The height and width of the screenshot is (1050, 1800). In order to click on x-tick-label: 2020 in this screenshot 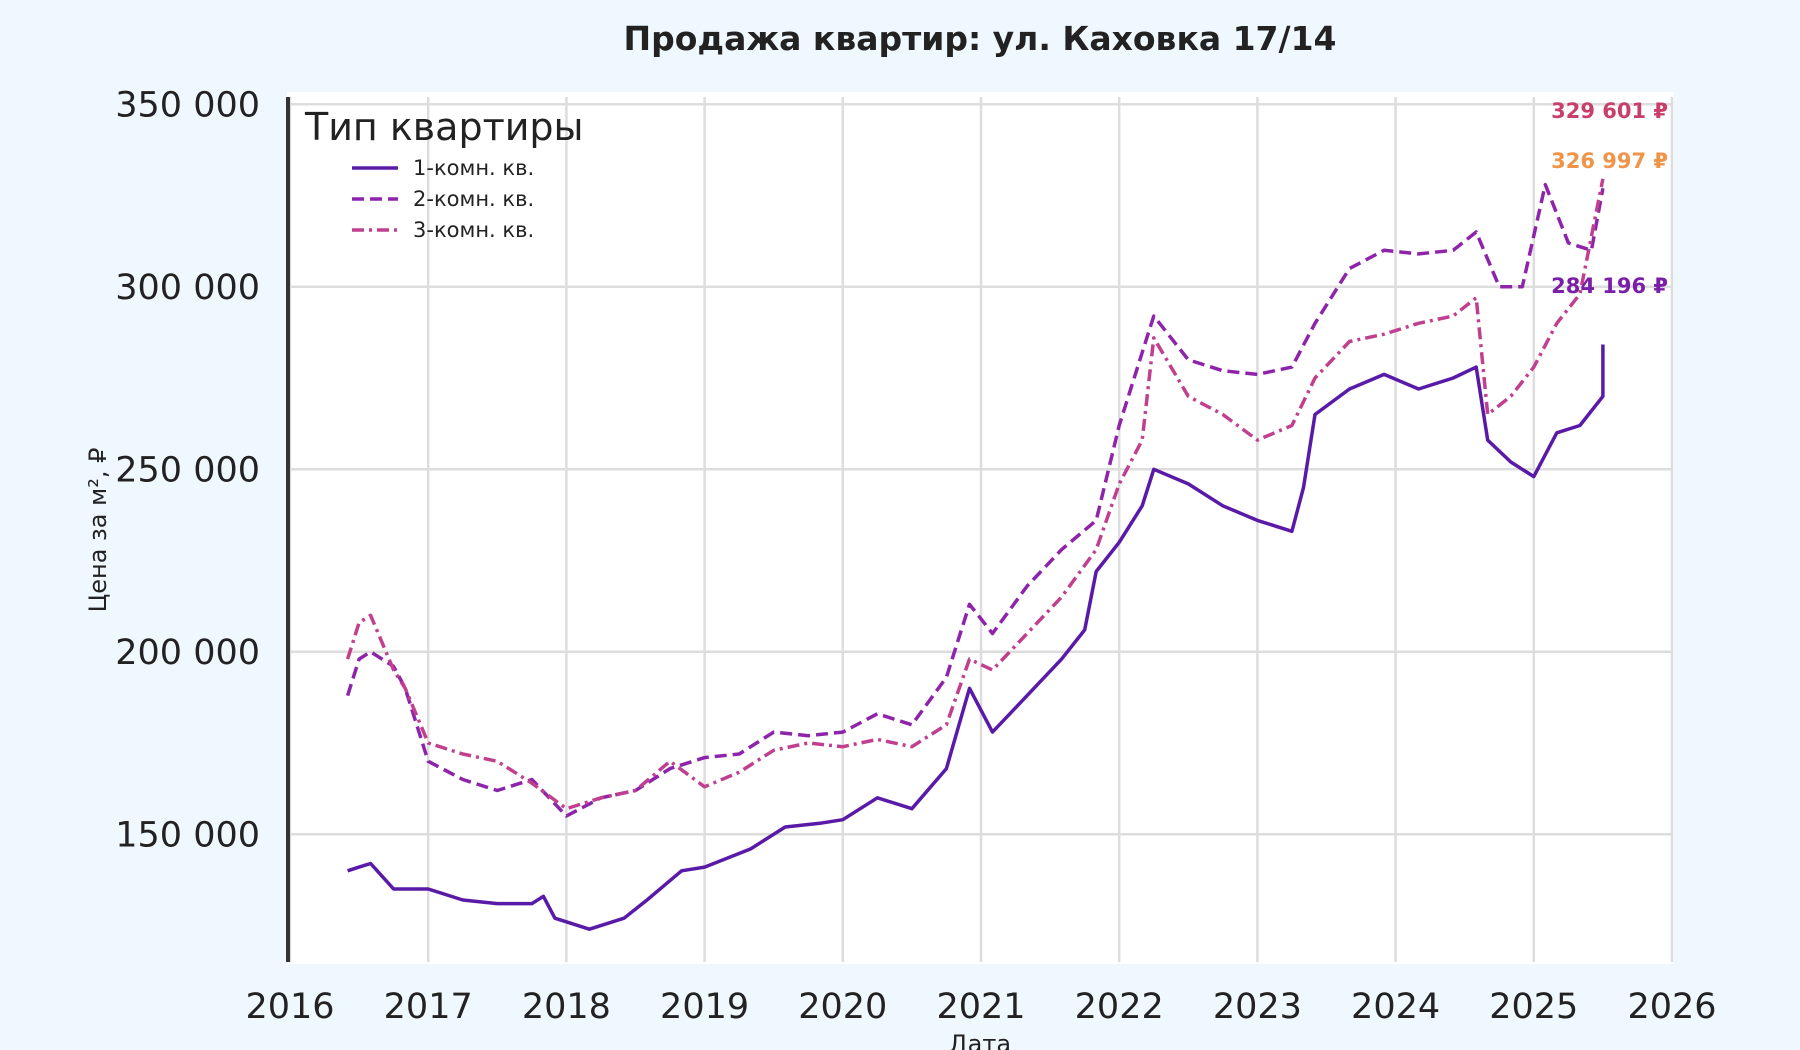, I will do `click(842, 1007)`.